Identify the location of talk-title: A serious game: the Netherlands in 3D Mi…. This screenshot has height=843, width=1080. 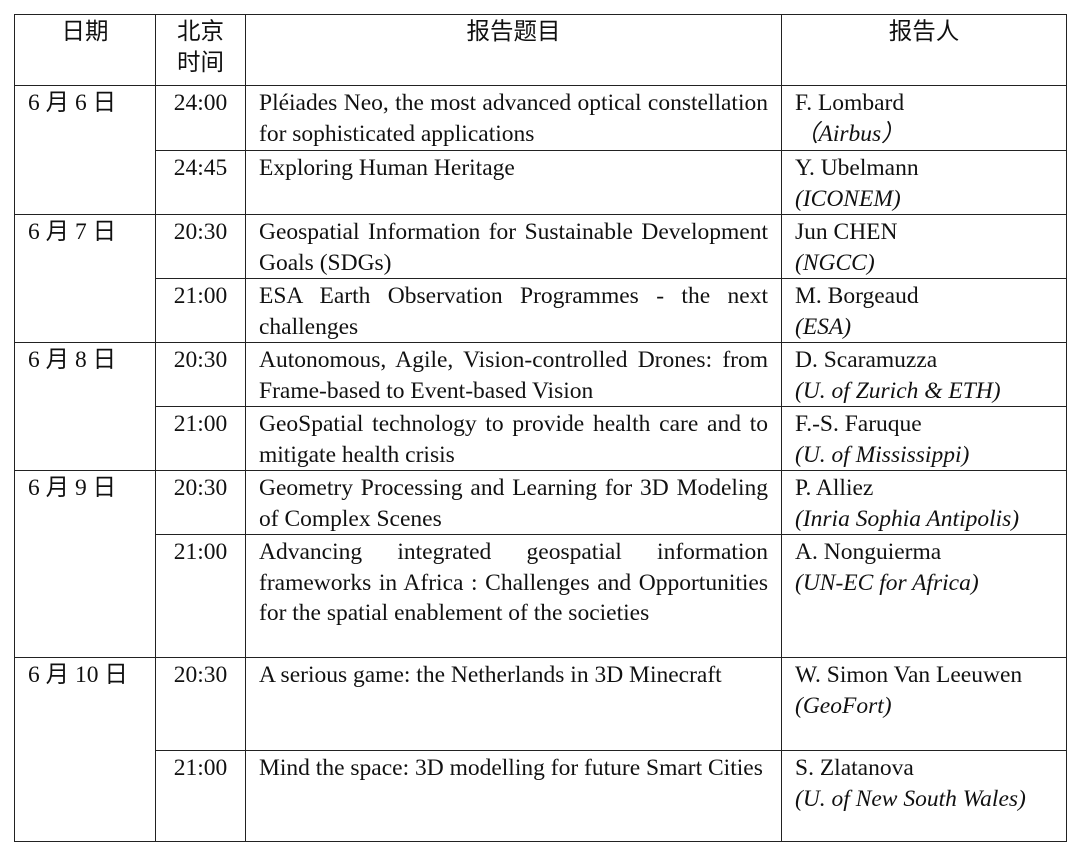
(513, 704).